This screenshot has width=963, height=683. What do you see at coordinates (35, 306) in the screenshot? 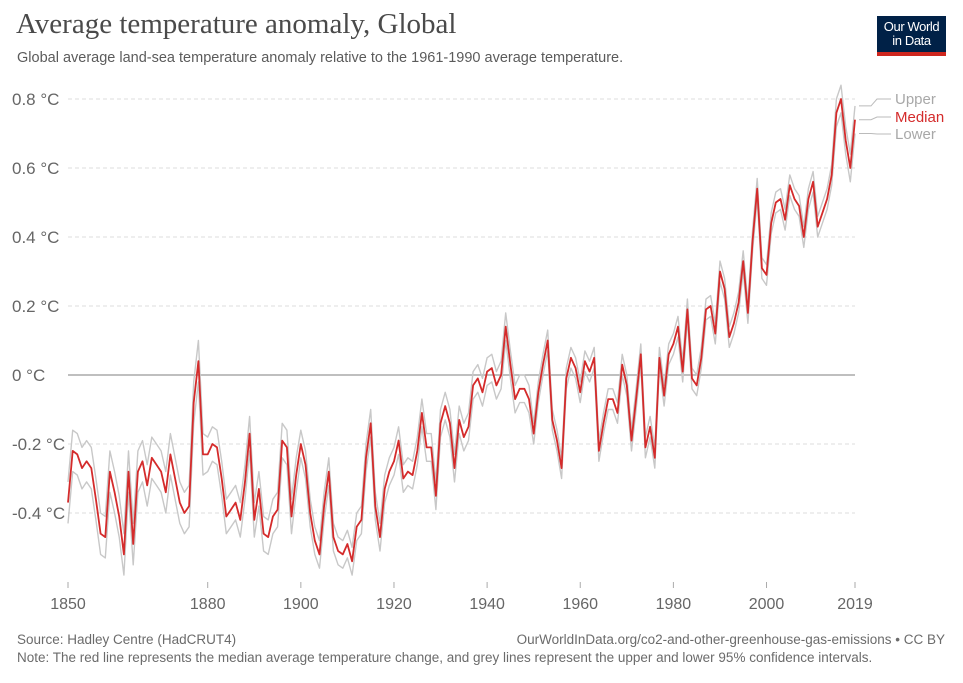
I see `y-tick-label: 0.2 °C` at bounding box center [35, 306].